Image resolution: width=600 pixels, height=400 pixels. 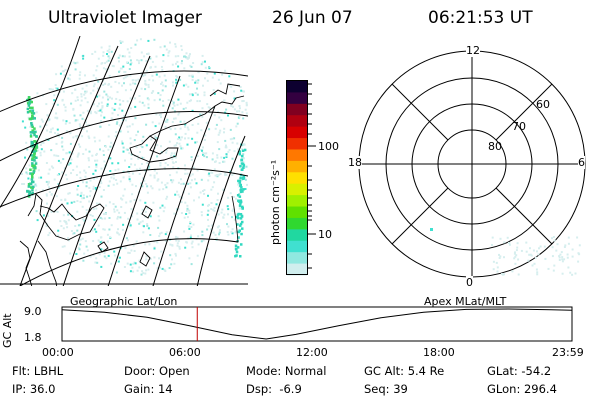 What do you see at coordinates (386, 389) in the screenshot?
I see `status-seq: Seq: 39` at bounding box center [386, 389].